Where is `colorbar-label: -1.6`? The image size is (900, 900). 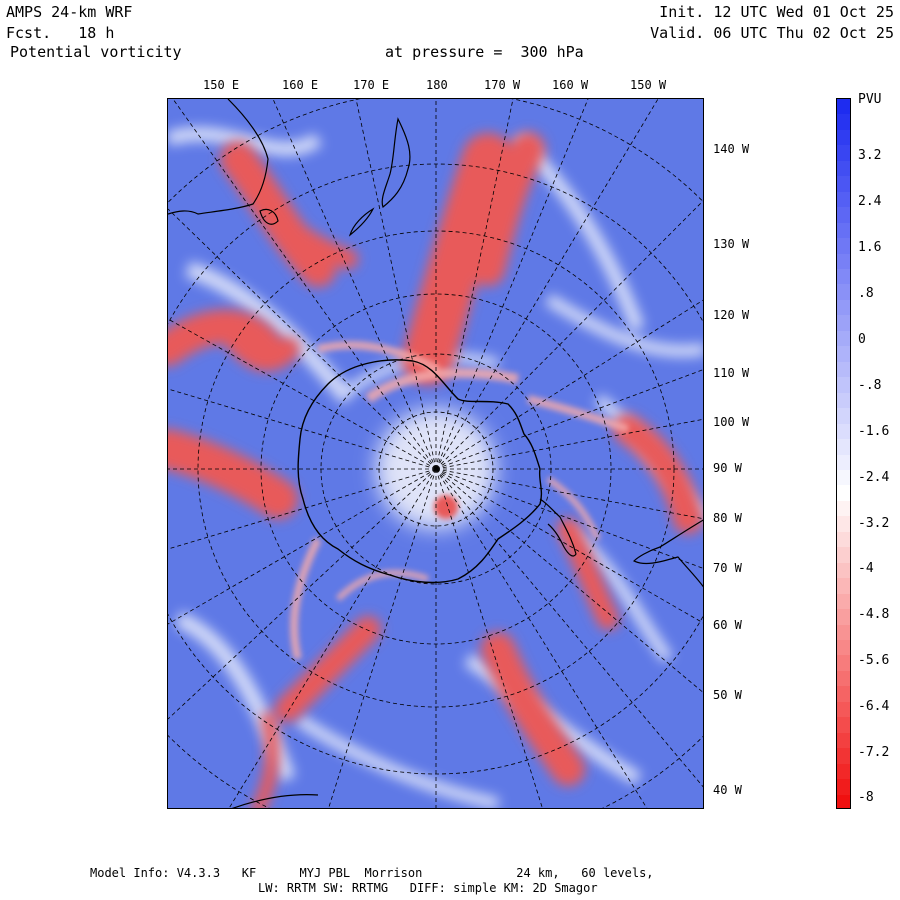
colorbar-label: -1.6 is located at coordinates (874, 431).